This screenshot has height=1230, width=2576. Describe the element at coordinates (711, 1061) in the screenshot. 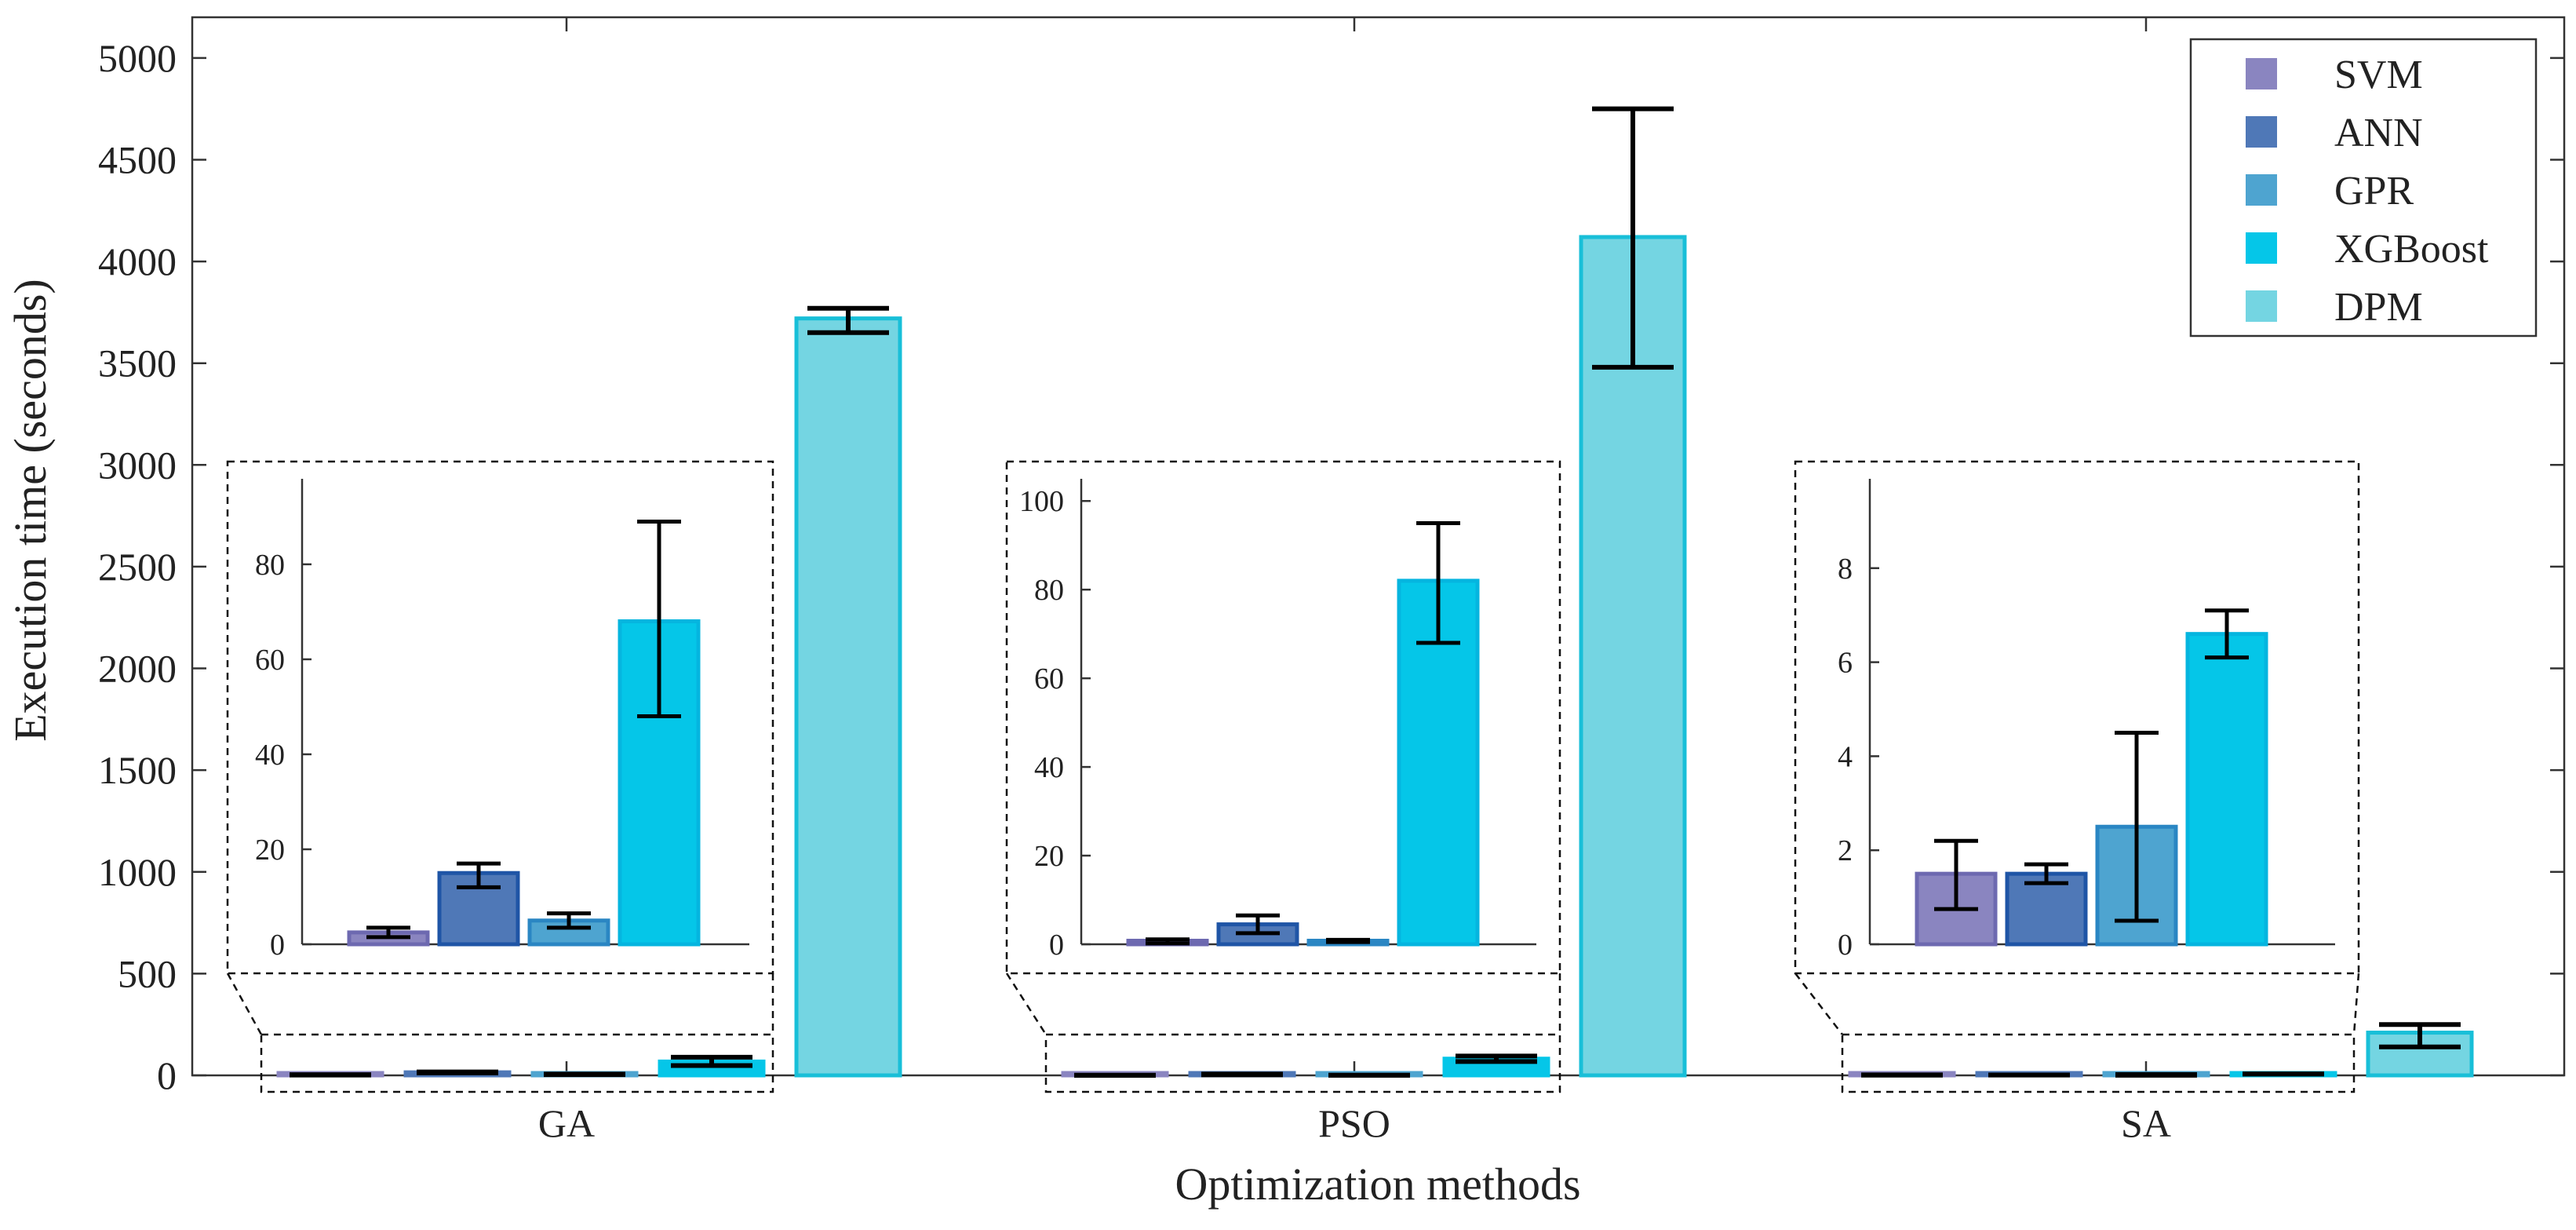

I see `errorbar-xgboost-ga` at that location.